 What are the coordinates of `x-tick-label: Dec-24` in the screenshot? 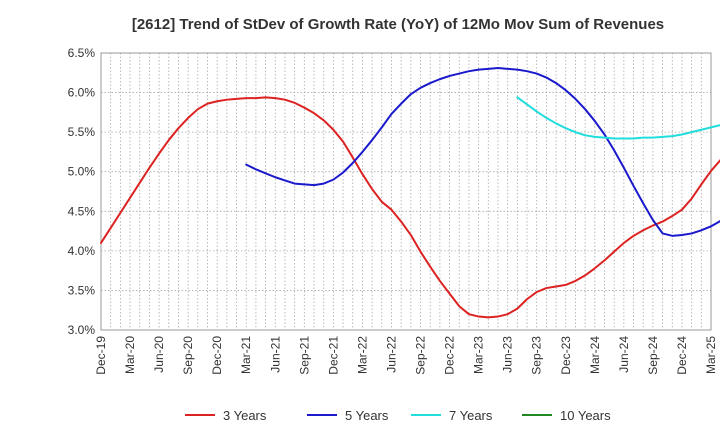 It's located at (682, 355).